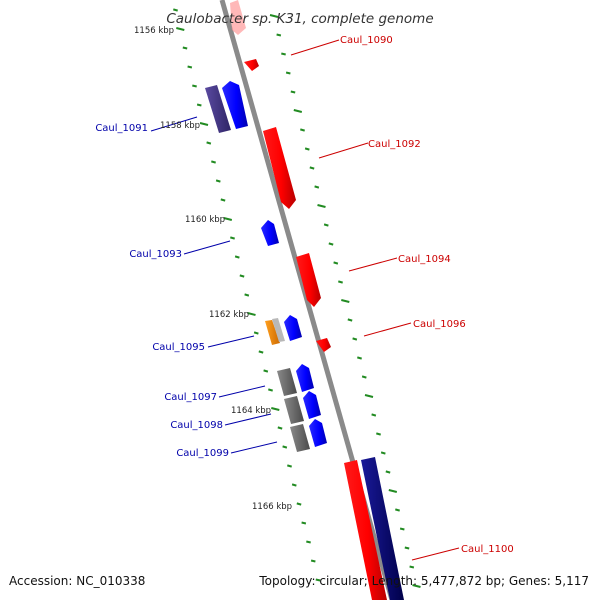  I want to click on gene-caul-1099-gray, so click(300, 438).